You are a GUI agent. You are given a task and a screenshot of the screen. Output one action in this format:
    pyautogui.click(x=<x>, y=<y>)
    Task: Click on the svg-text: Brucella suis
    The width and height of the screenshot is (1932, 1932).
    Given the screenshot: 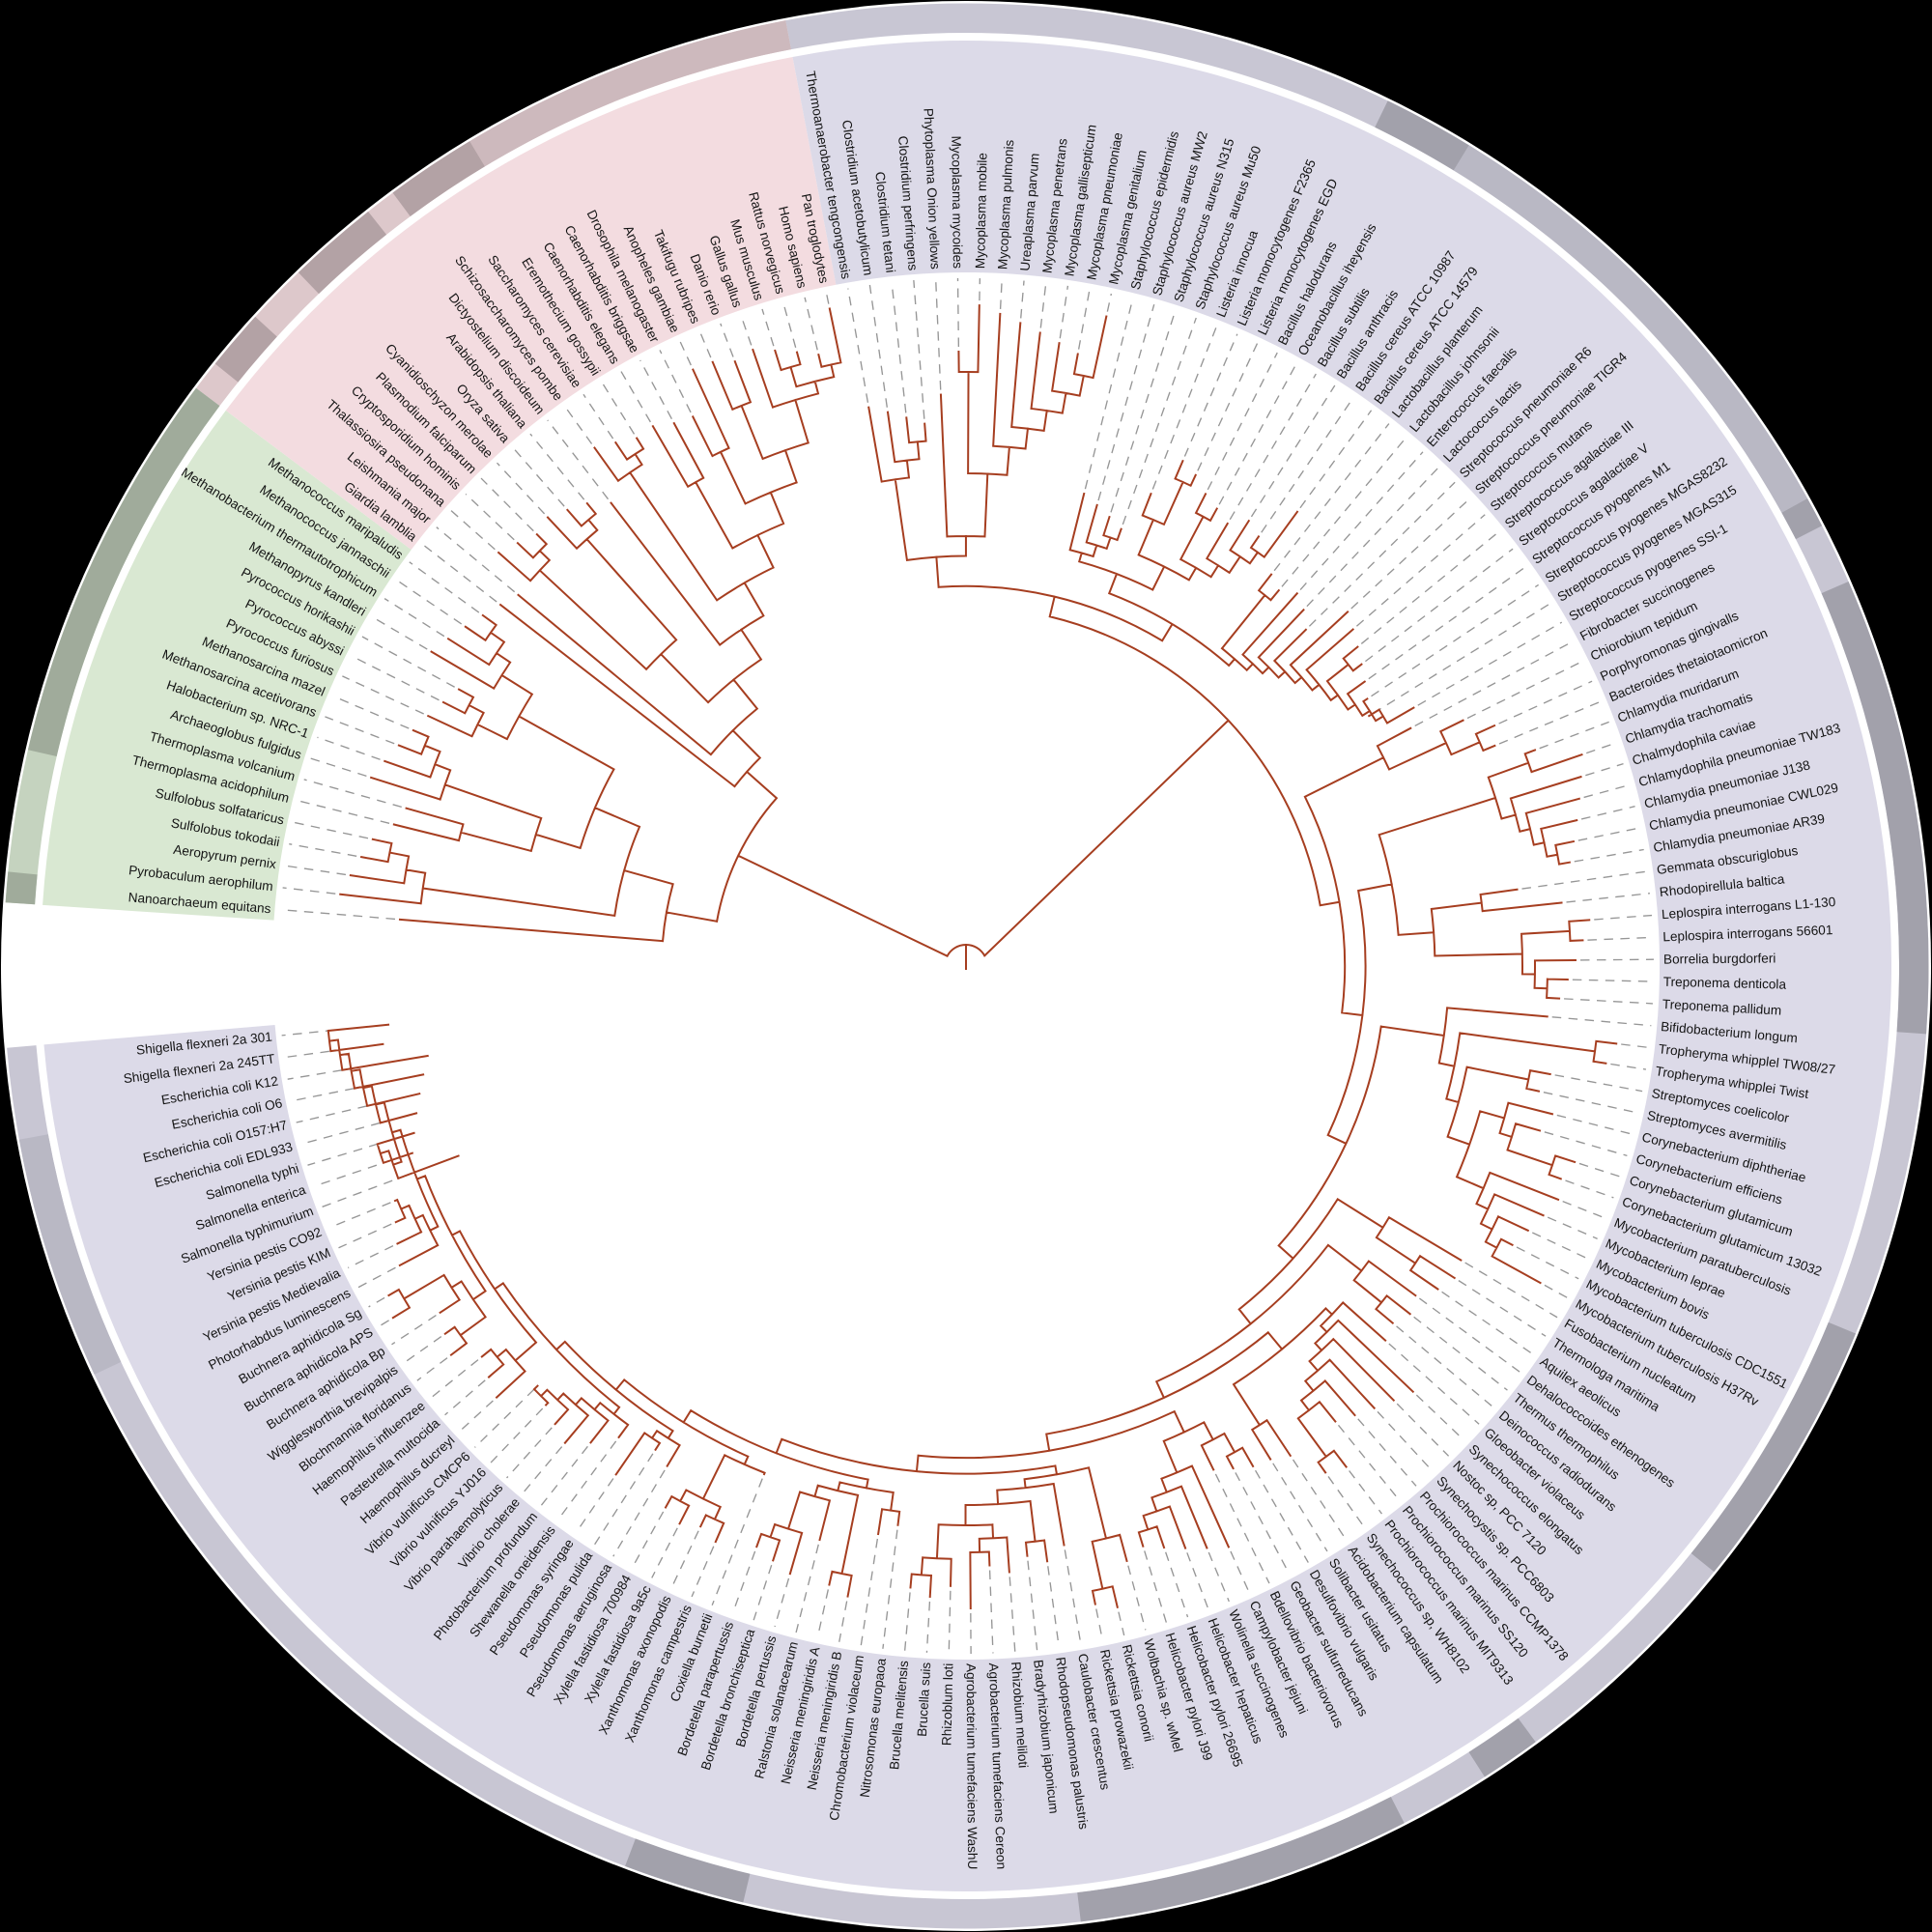 What is the action you would take?
    pyautogui.click(x=924, y=1699)
    